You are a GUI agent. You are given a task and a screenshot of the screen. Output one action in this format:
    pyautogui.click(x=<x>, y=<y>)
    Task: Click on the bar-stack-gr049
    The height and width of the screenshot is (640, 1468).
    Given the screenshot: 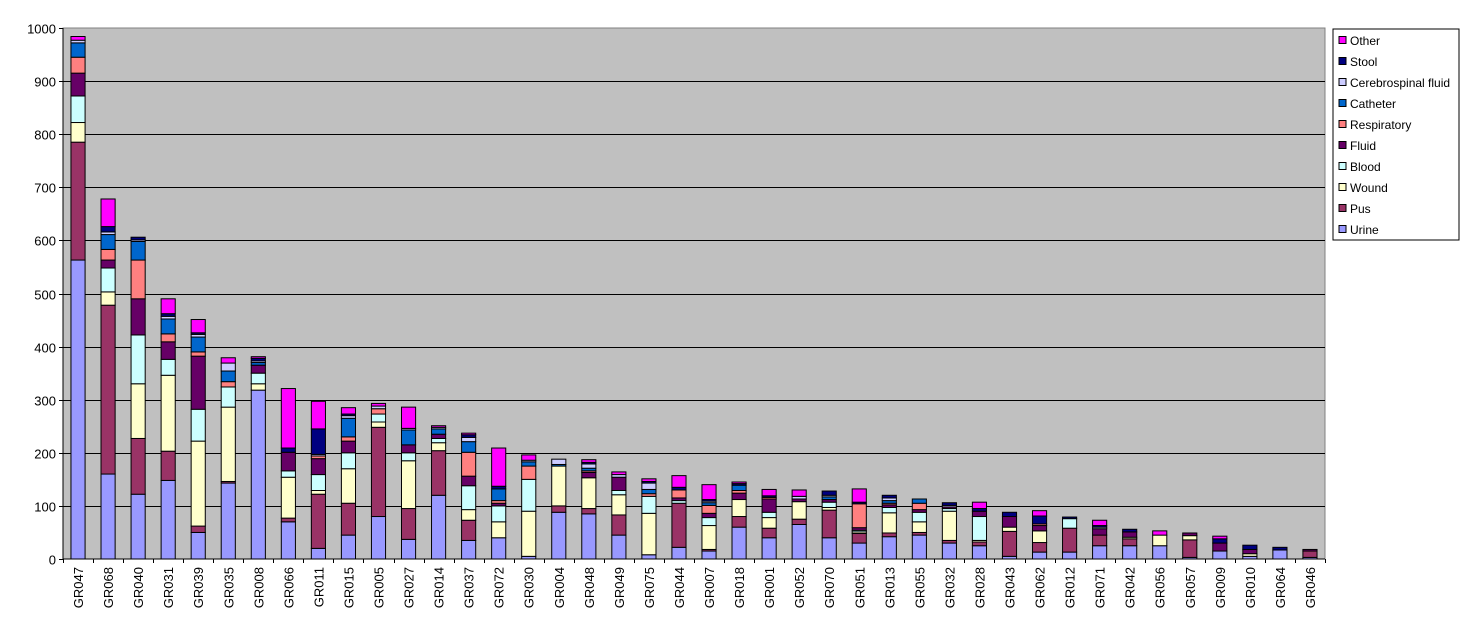 What is the action you would take?
    pyautogui.click(x=619, y=515)
    